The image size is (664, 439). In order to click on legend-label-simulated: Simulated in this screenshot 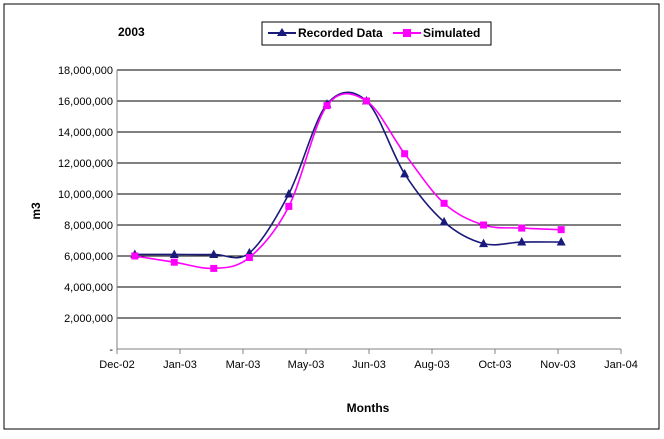, I will do `click(451, 33)`.